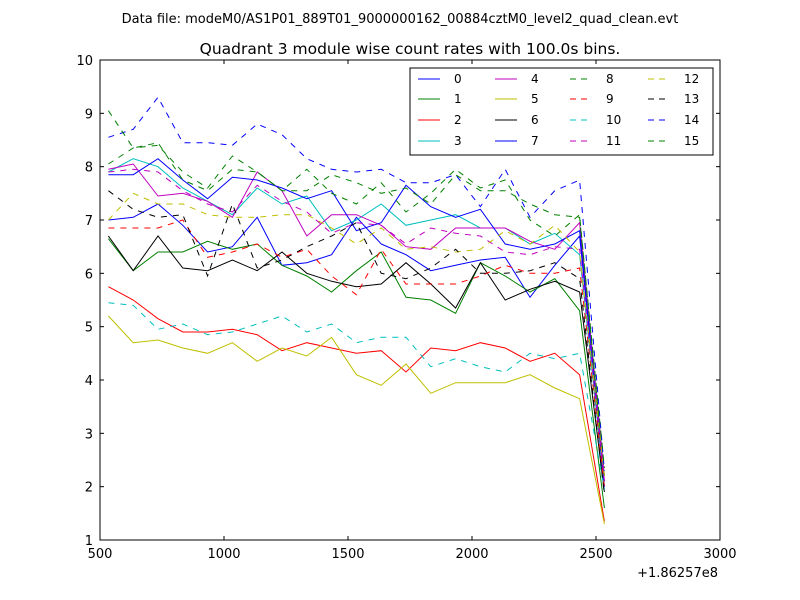  I want to click on legend-label-8: 8, so click(610, 79).